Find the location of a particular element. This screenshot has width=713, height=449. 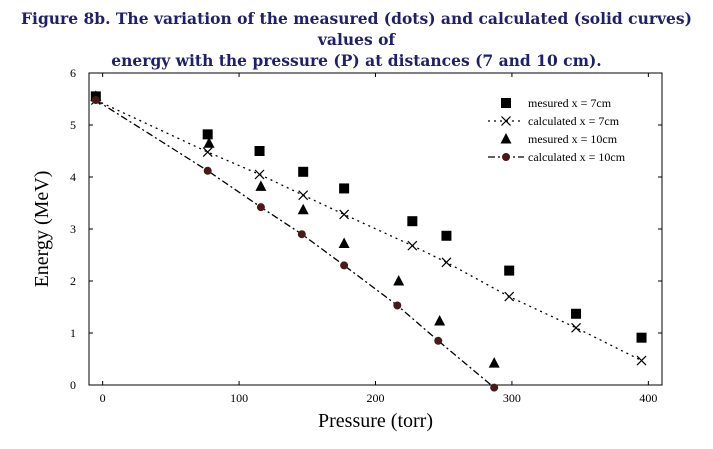

legend-entry: mesured x = 10cm is located at coordinates (559, 139).